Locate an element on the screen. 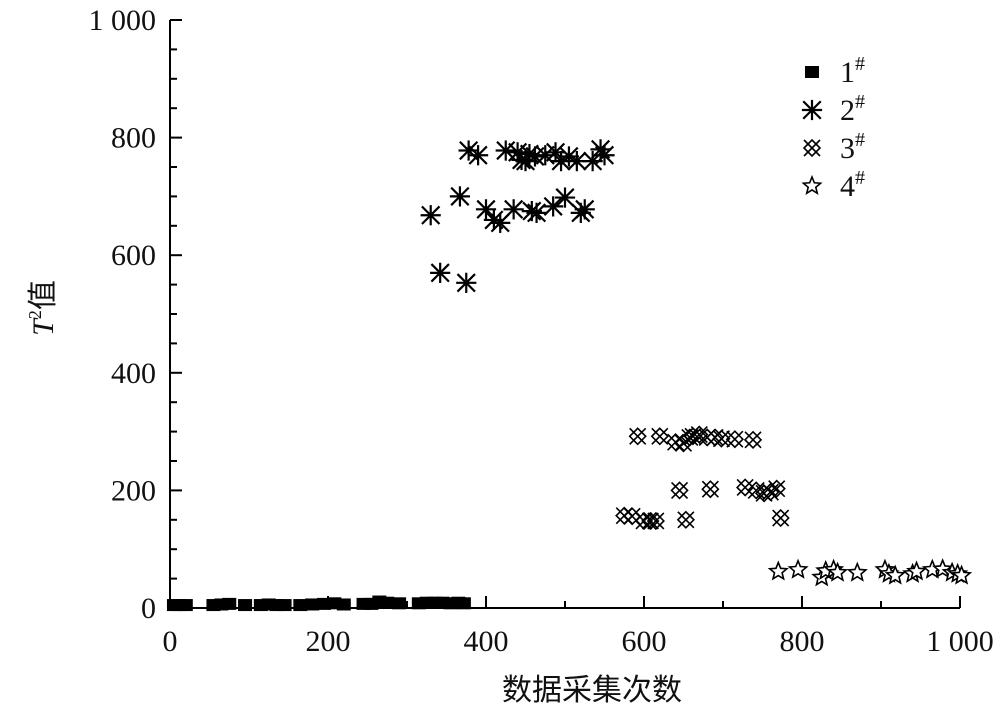 The height and width of the screenshot is (714, 1000). legend-label: 3# is located at coordinates (852, 147).